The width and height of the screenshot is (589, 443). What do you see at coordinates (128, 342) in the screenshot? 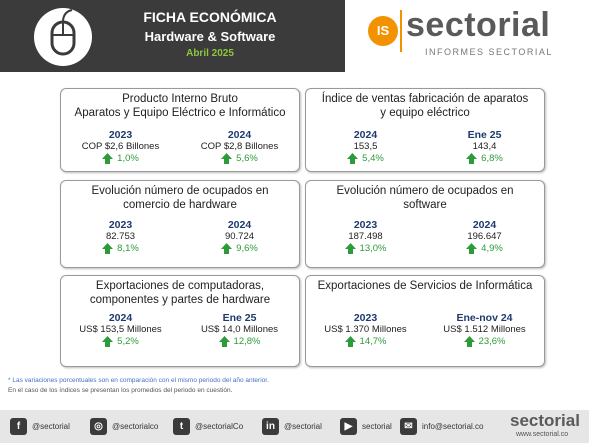
I see `change-value: 5,2%` at bounding box center [128, 342].